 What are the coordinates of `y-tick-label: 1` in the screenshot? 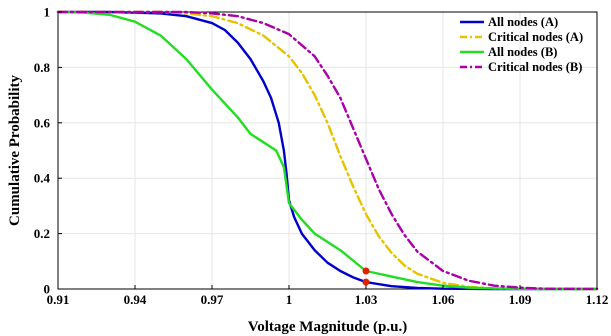 It's located at (47, 12).